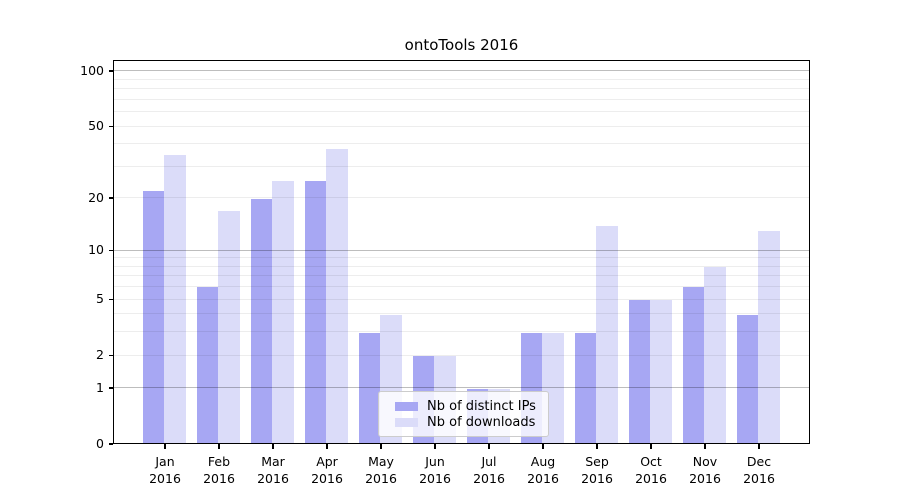 The width and height of the screenshot is (900, 500). Describe the element at coordinates (381, 461) in the screenshot. I see `x-tick-month: May` at that location.